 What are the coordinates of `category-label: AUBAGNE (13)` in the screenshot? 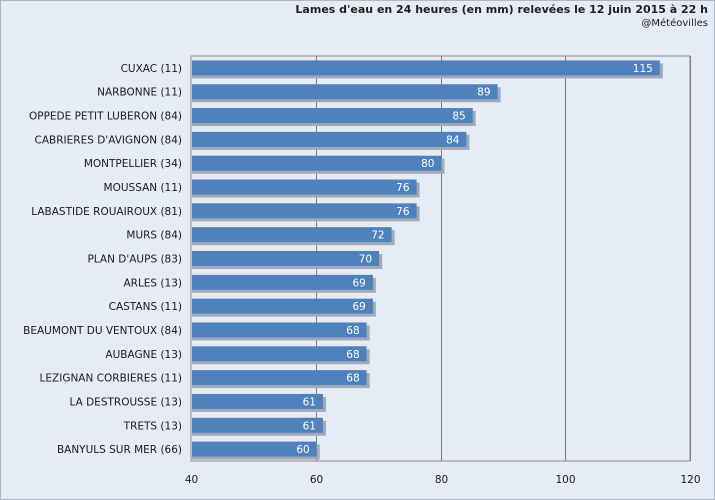 It's located at (143, 355).